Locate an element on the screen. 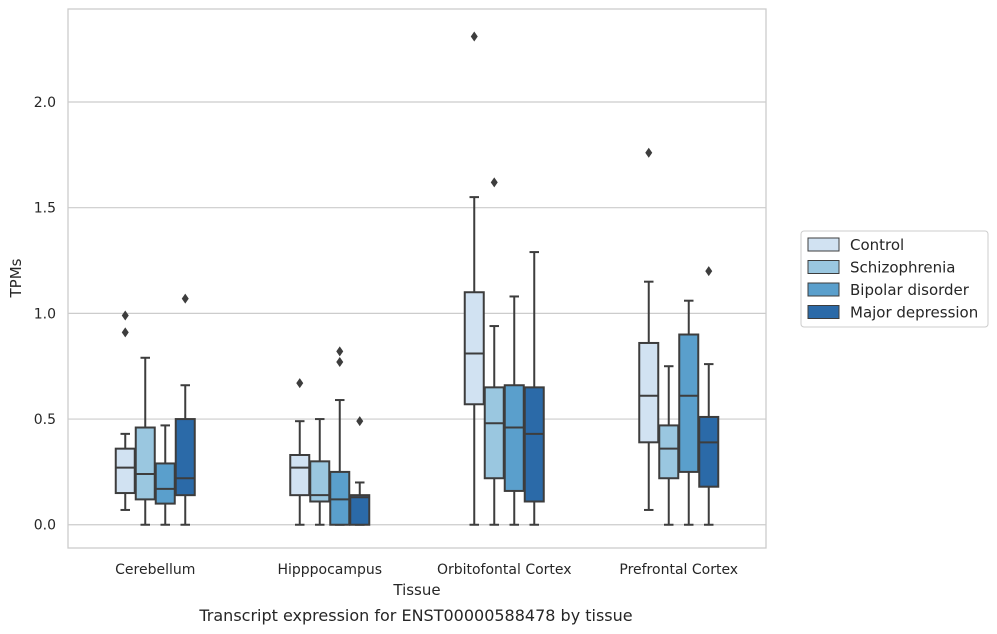  y-tick-label: 1.0 is located at coordinates (45, 314).